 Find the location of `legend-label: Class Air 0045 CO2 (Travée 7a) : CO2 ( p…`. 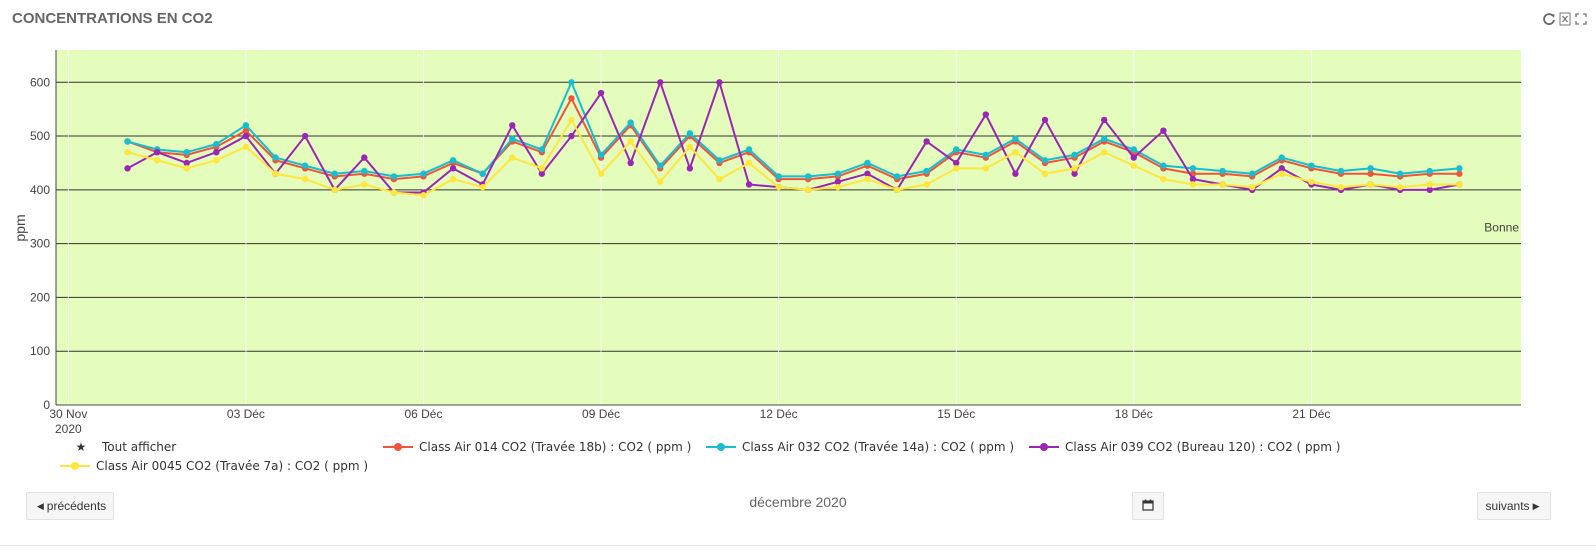

legend-label: Class Air 0045 CO2 (Travée 7a) : CO2 ( p… is located at coordinates (232, 466).